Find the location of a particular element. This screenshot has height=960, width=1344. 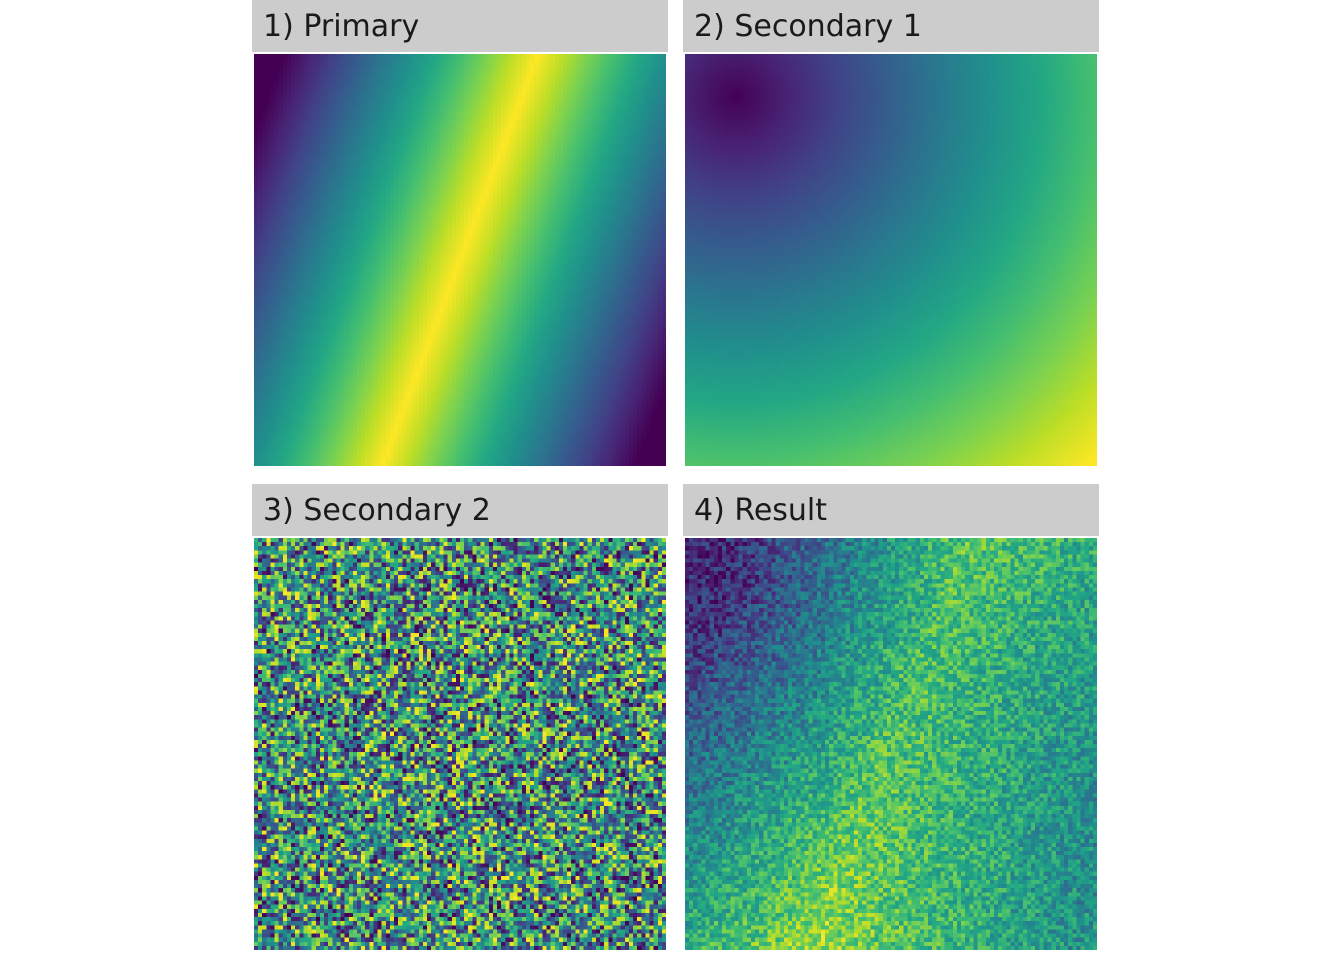

heatmap-primary is located at coordinates (460, 260).